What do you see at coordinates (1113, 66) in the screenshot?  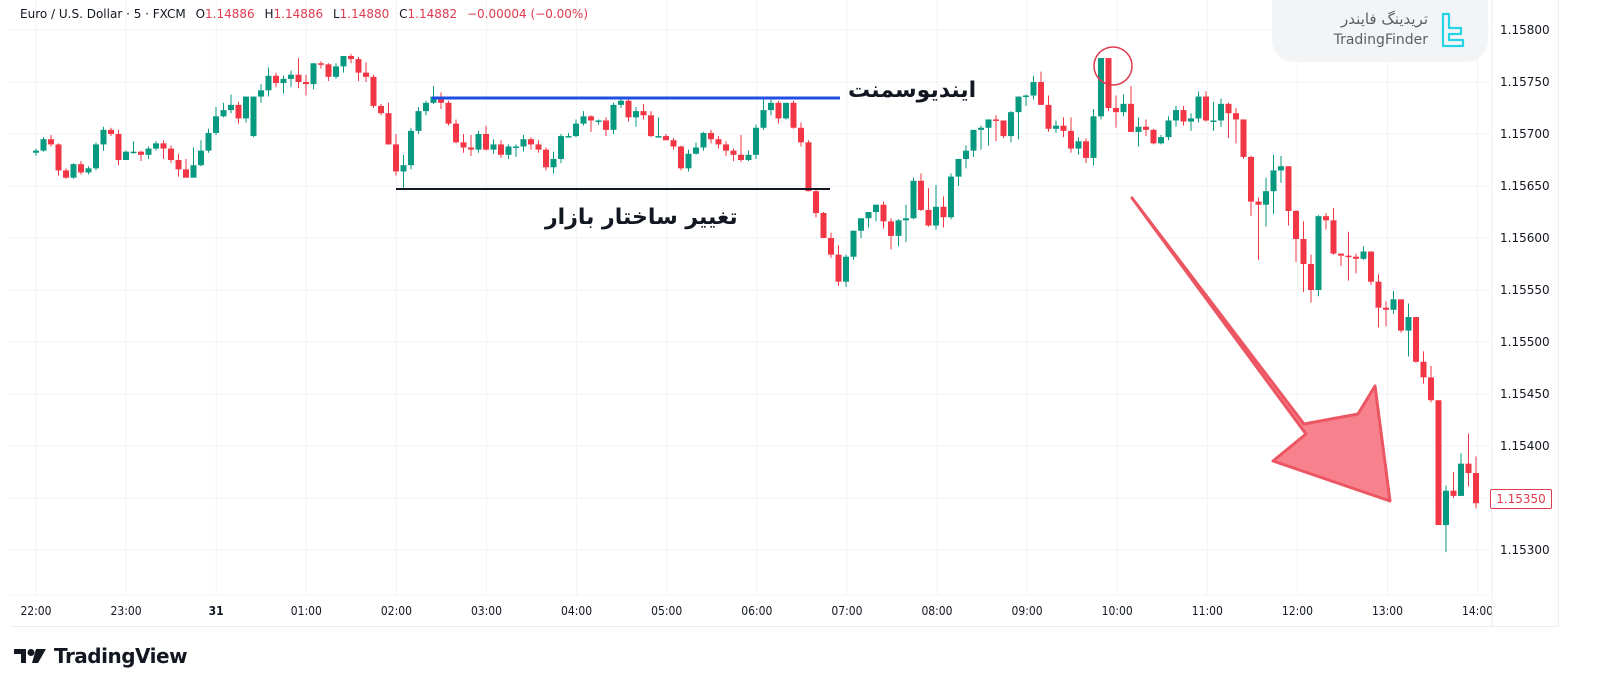 I see `highlight-circle` at bounding box center [1113, 66].